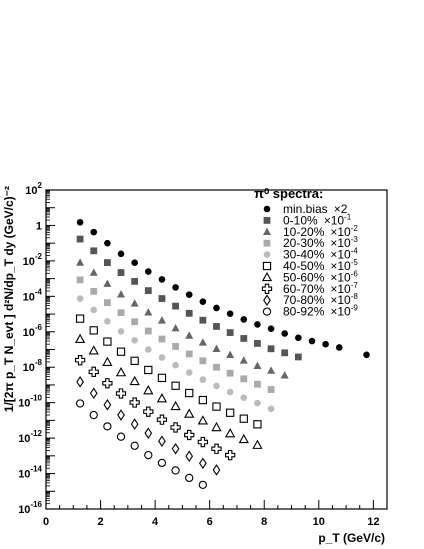  I want to click on y-tick-label: 10², so click(33, 189).